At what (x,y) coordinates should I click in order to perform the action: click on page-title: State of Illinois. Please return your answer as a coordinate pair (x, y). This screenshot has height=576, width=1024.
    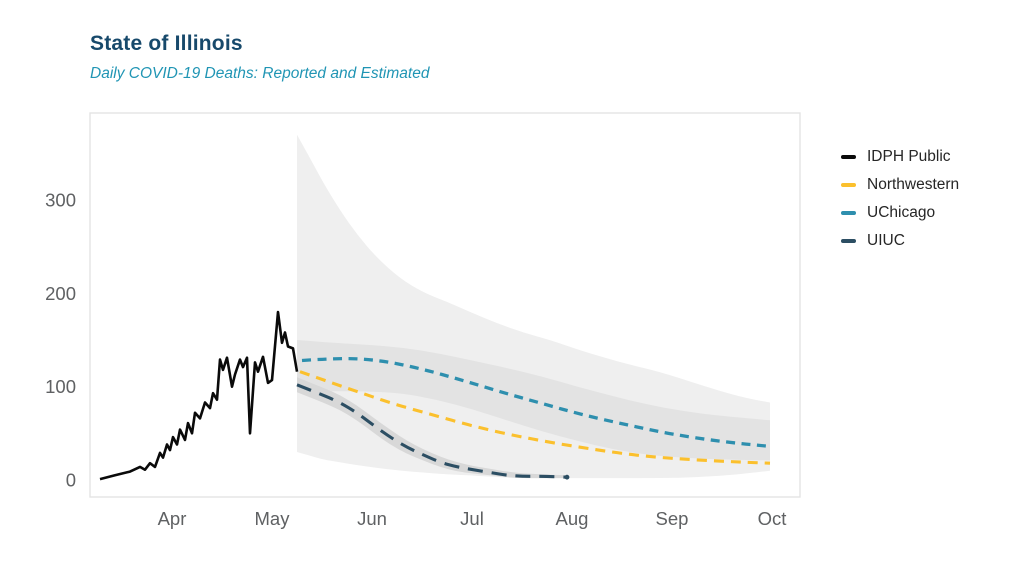
    Looking at the image, I should click on (166, 43).